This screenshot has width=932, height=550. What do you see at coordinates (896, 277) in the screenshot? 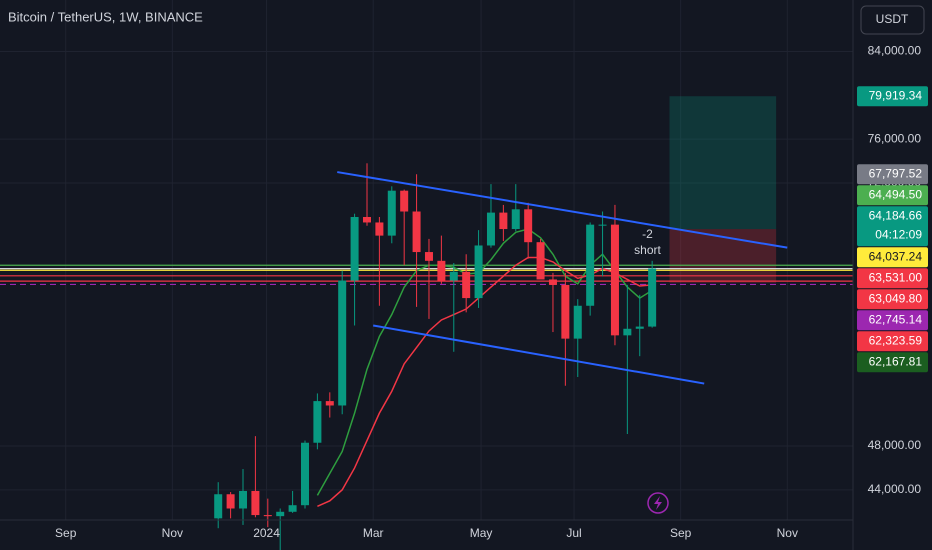
I see `price-label: 63,531.00` at bounding box center [896, 277].